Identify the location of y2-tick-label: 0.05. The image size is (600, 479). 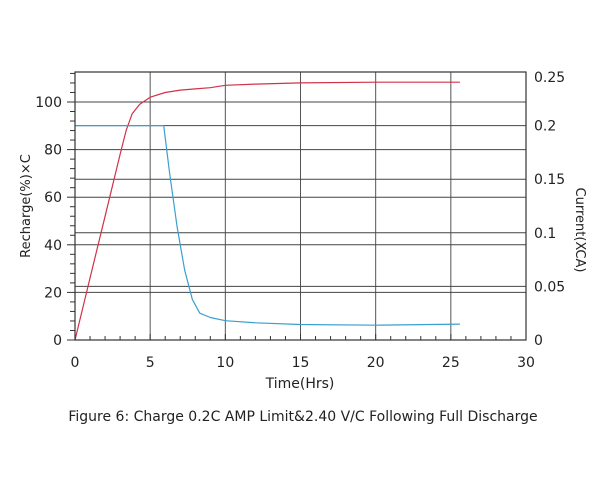
(549, 287).